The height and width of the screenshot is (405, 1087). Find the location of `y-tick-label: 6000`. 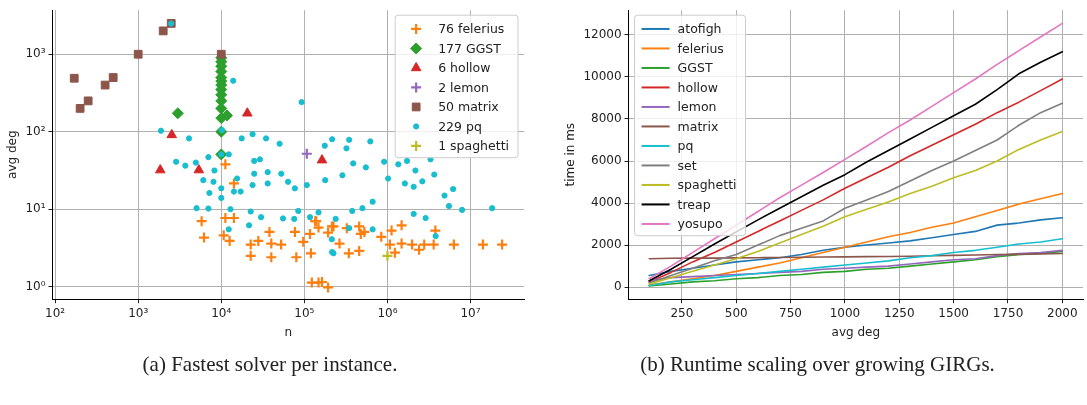

y-tick-label: 6000 is located at coordinates (606, 160).